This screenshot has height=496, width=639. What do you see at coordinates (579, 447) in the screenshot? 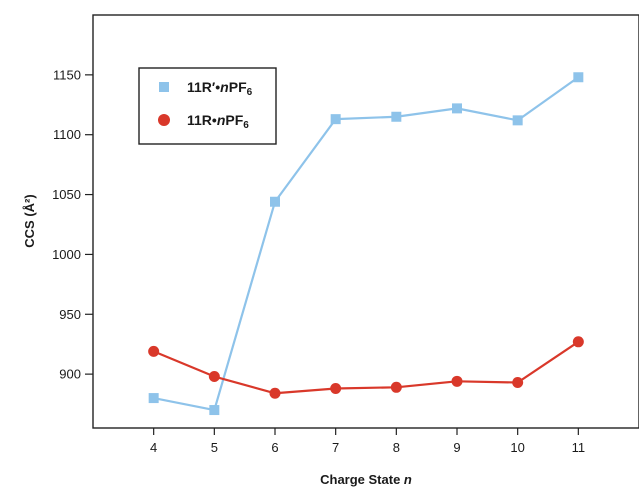
I see `x-tick-label: 11` at bounding box center [579, 447].